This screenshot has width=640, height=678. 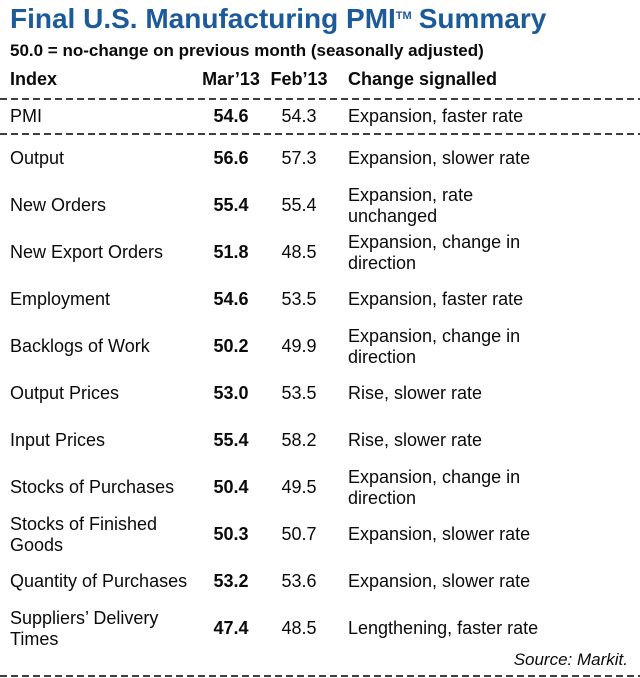 I want to click on source-note: Source: Markit., so click(x=570, y=659).